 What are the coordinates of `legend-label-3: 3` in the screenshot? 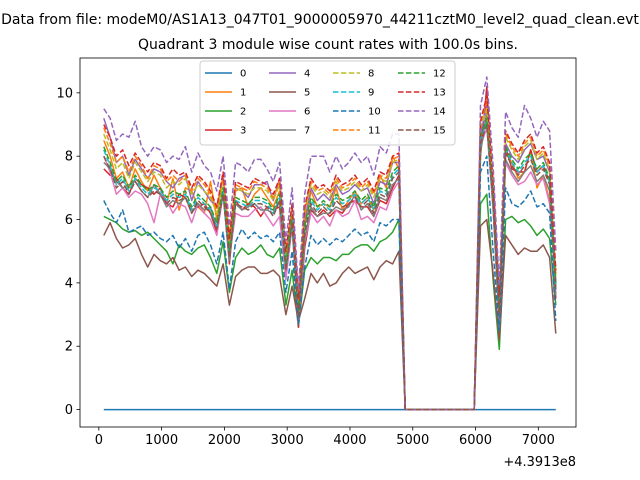 It's located at (243, 131).